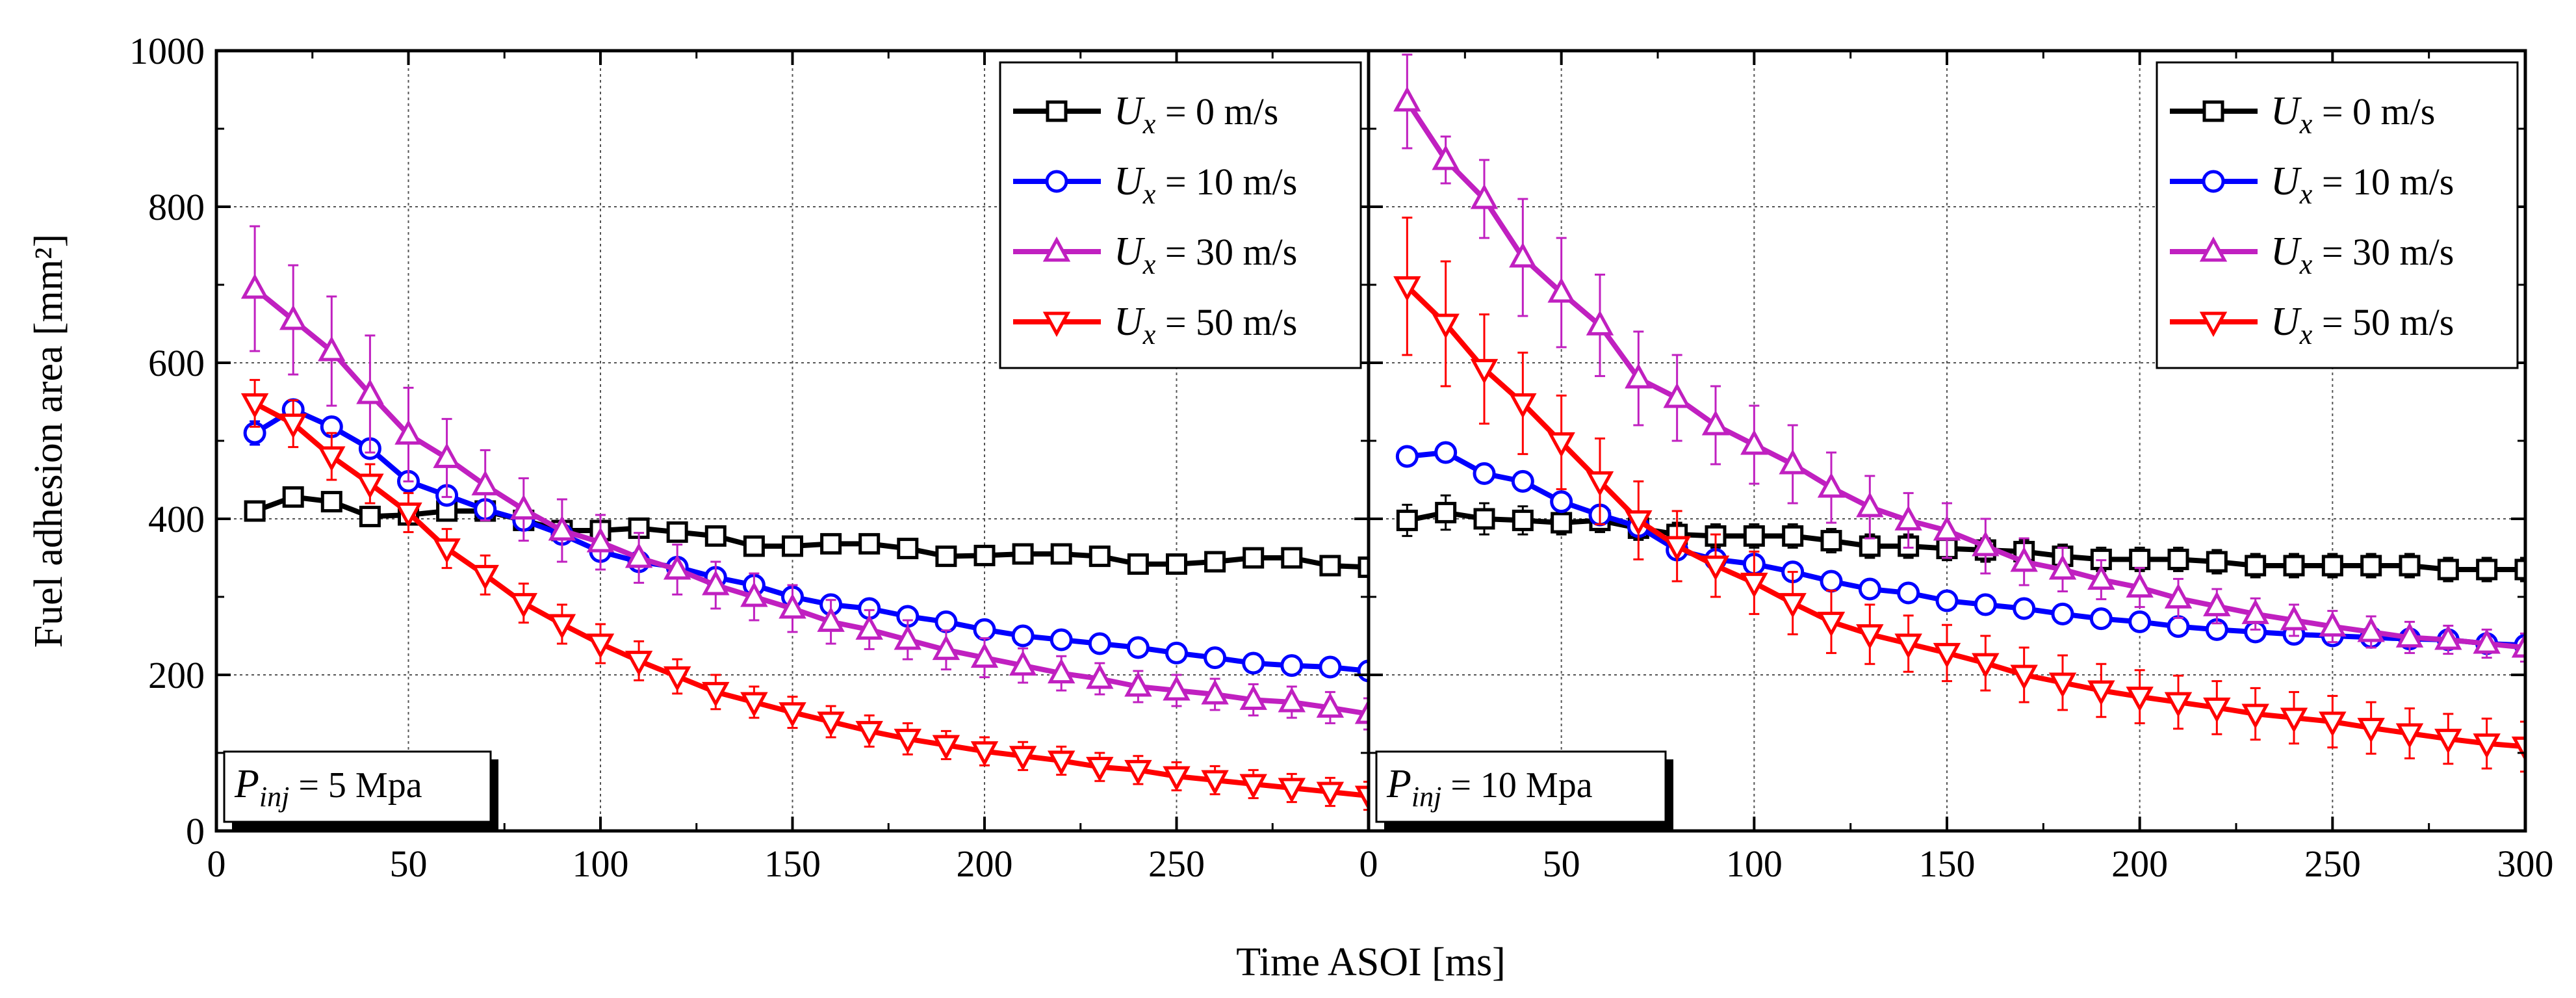  What do you see at coordinates (357, 786) in the screenshot?
I see `panel-label-box` at bounding box center [357, 786].